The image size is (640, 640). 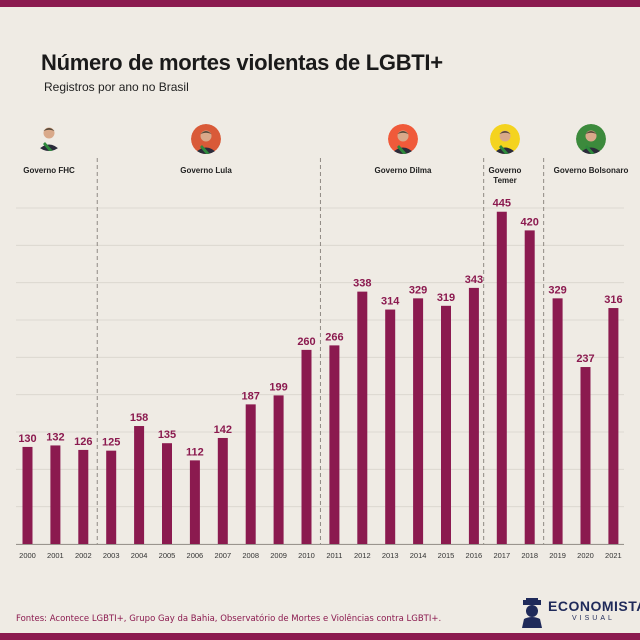 What do you see at coordinates (320, 3) in the screenshot?
I see `top-accent-bar` at bounding box center [320, 3].